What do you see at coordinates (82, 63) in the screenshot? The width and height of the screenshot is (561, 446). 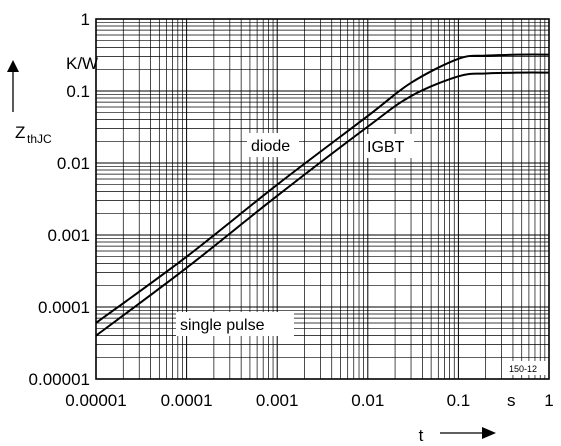 I see `y-unit-label: K/W` at bounding box center [82, 63].